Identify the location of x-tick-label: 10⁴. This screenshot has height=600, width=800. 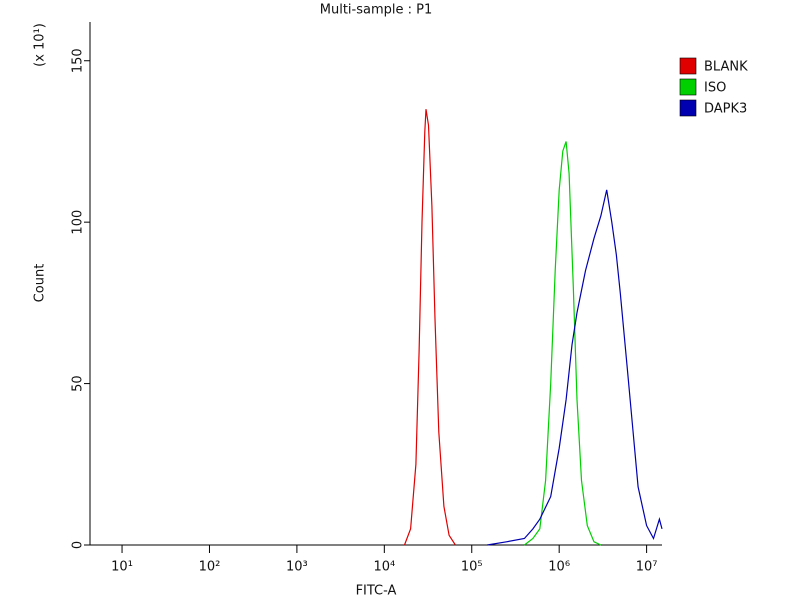
(384, 567).